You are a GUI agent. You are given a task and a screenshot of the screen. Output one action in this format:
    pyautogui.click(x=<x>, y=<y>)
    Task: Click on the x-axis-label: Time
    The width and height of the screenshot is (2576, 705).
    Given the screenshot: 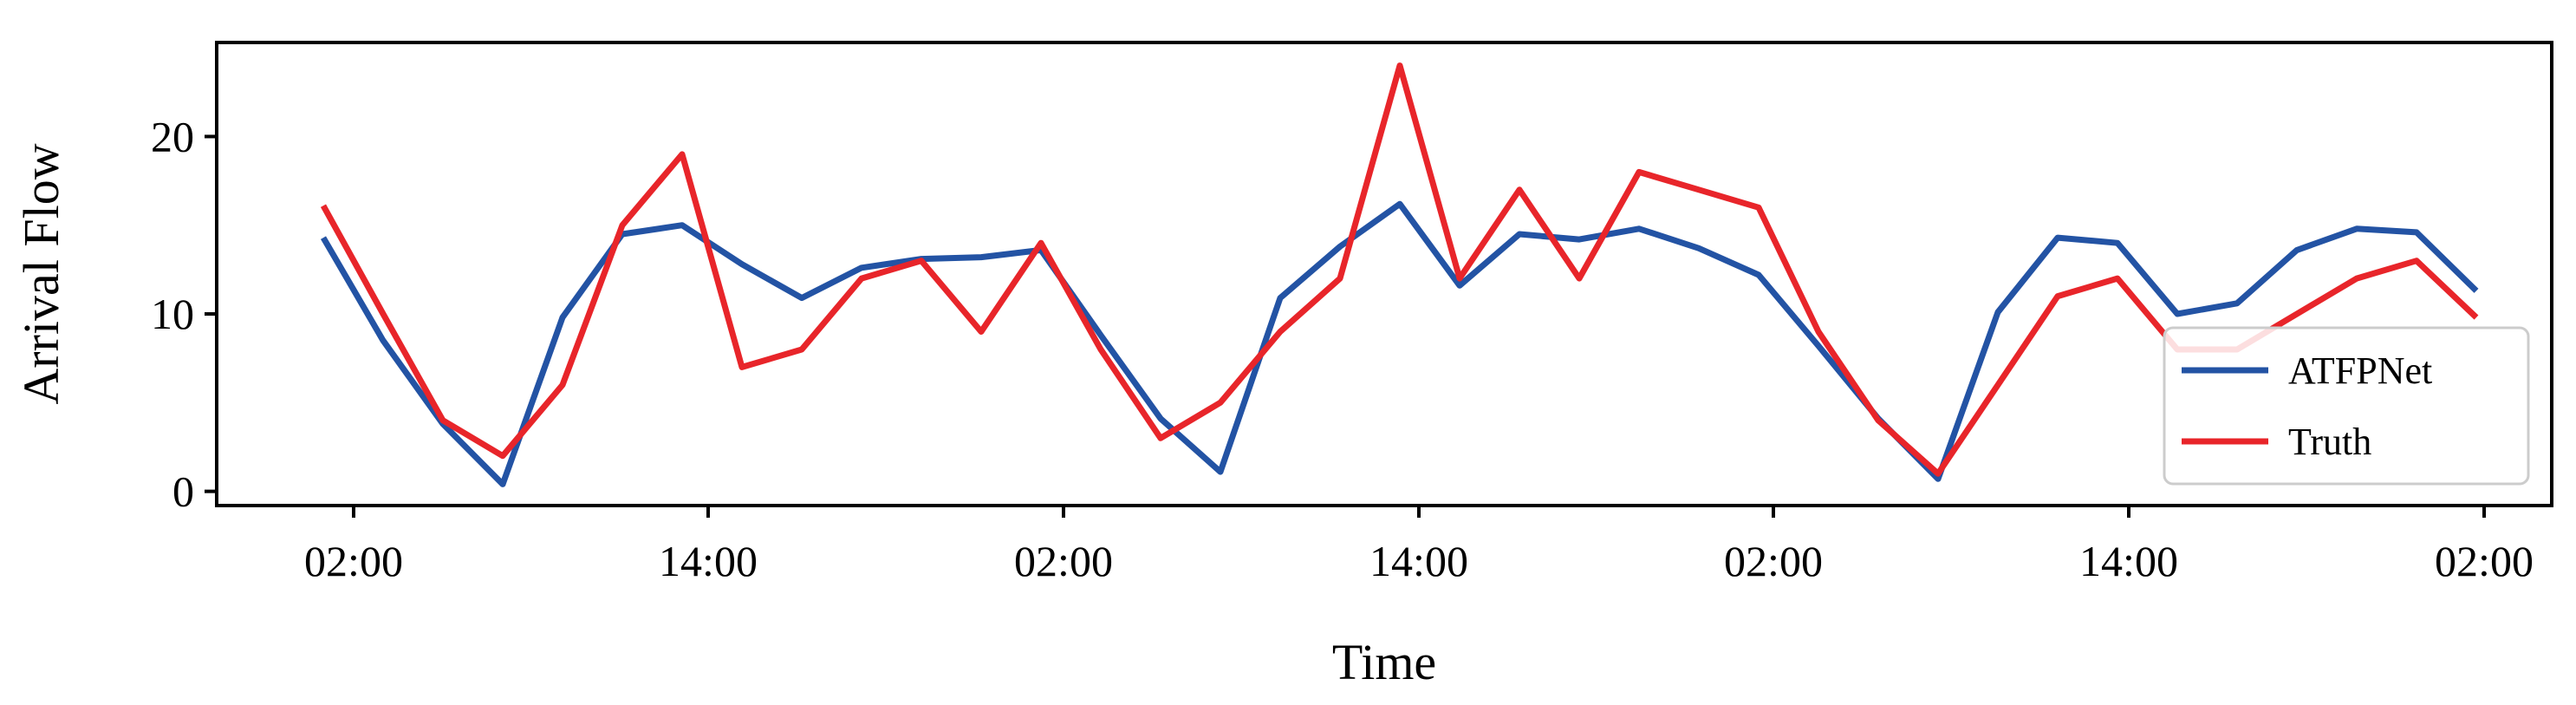 What is the action you would take?
    pyautogui.click(x=1384, y=662)
    